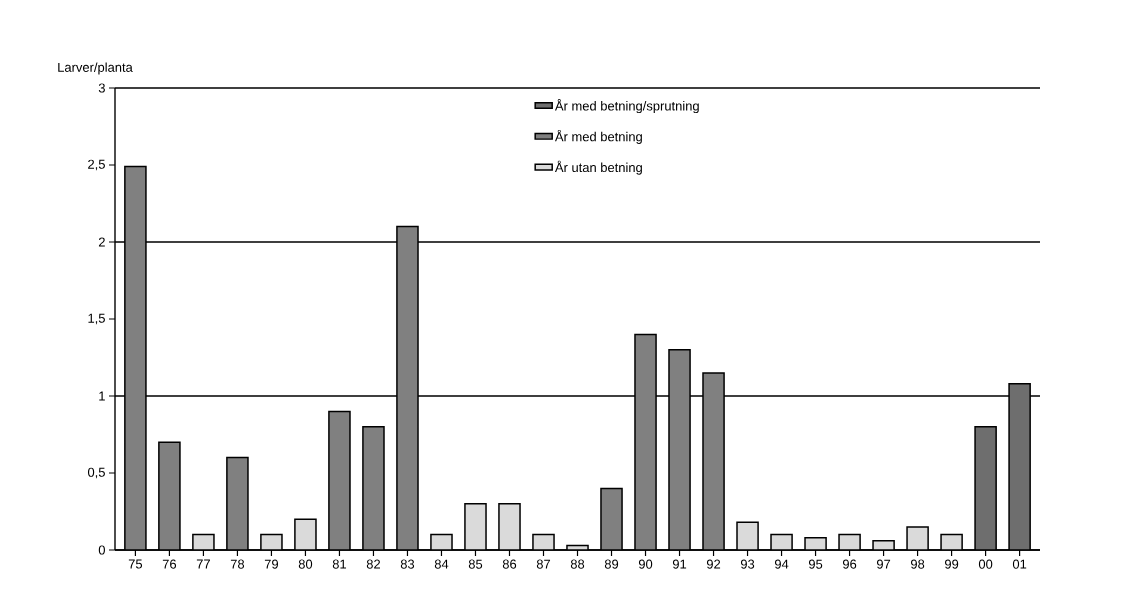 The image size is (1126, 613). What do you see at coordinates (952, 564) in the screenshot?
I see `x-tick-label: 99` at bounding box center [952, 564].